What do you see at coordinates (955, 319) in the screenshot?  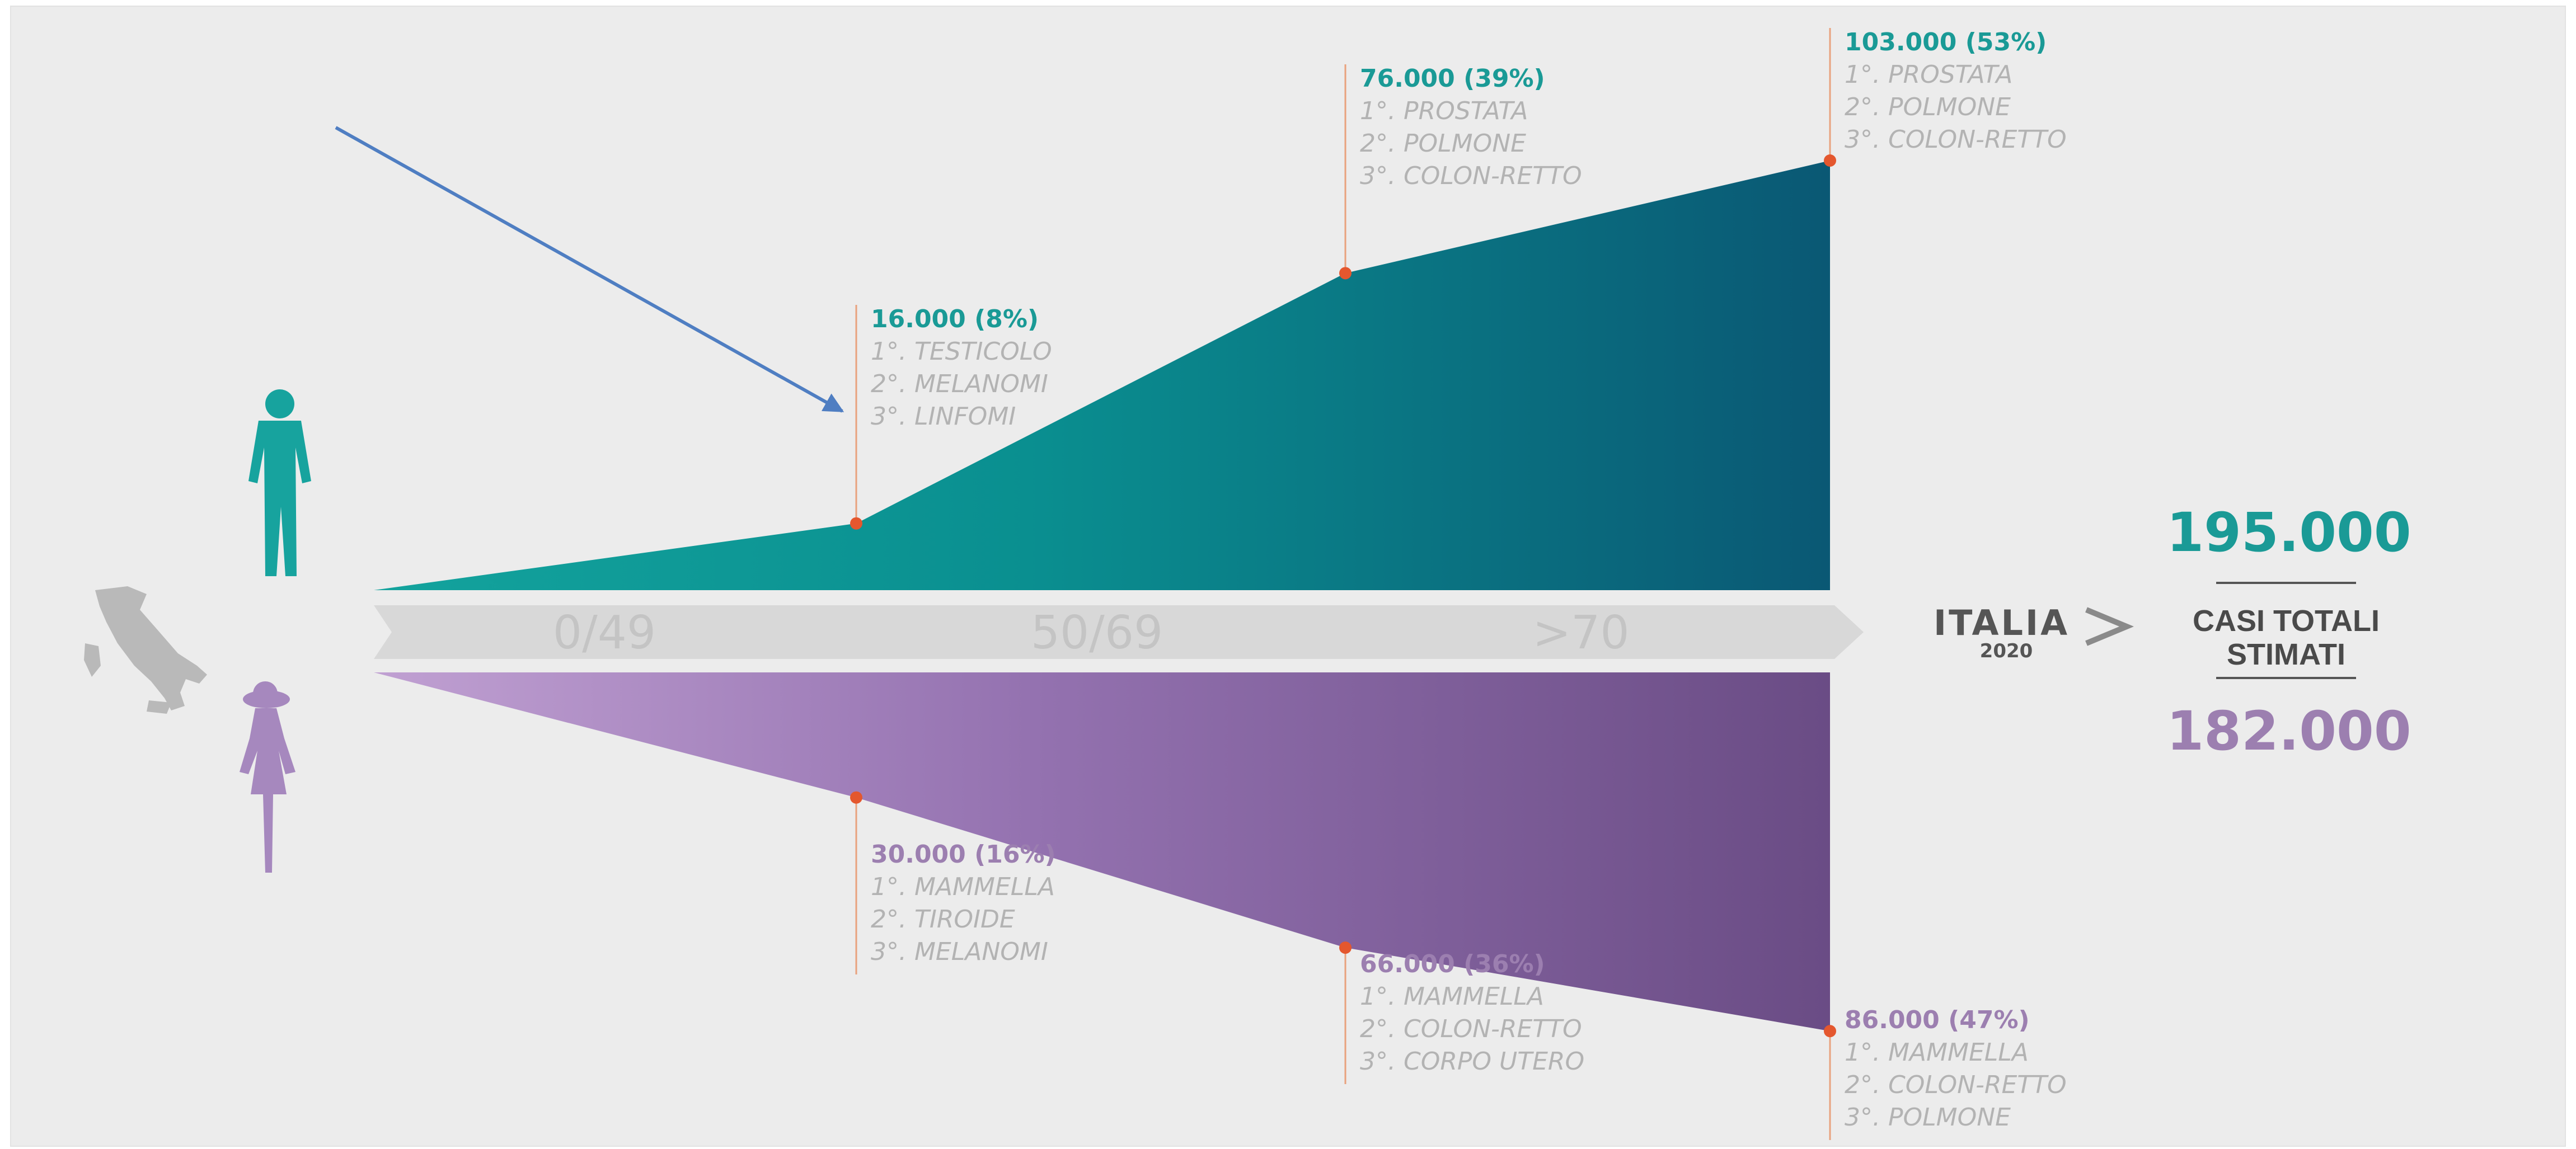 I see `male-value-label: 16.000 (8%)` at bounding box center [955, 319].